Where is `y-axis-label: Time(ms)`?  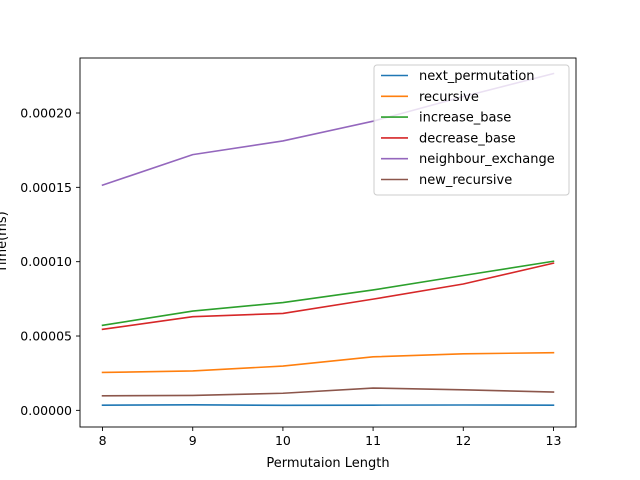 y-axis-label: Time(ms) is located at coordinates (5, 242).